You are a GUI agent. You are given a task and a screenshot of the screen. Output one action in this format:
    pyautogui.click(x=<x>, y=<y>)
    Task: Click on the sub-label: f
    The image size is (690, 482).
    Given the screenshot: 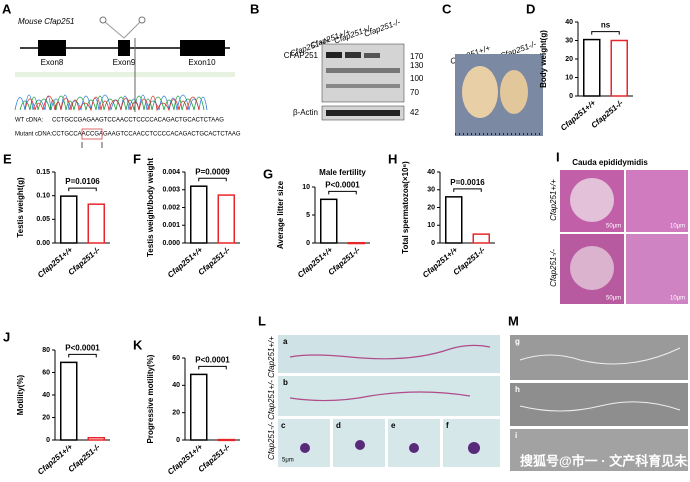 What is the action you would take?
    pyautogui.click(x=447, y=425)
    